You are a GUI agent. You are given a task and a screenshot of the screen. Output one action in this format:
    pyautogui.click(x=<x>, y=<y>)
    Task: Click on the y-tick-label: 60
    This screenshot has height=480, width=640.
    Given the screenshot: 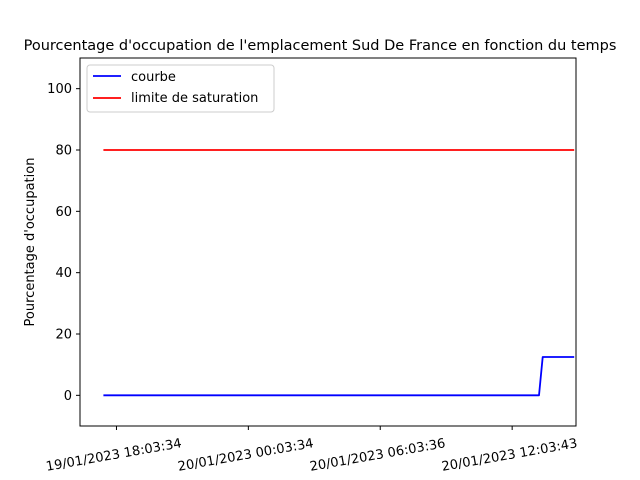 What is the action you would take?
    pyautogui.click(x=63, y=212)
    